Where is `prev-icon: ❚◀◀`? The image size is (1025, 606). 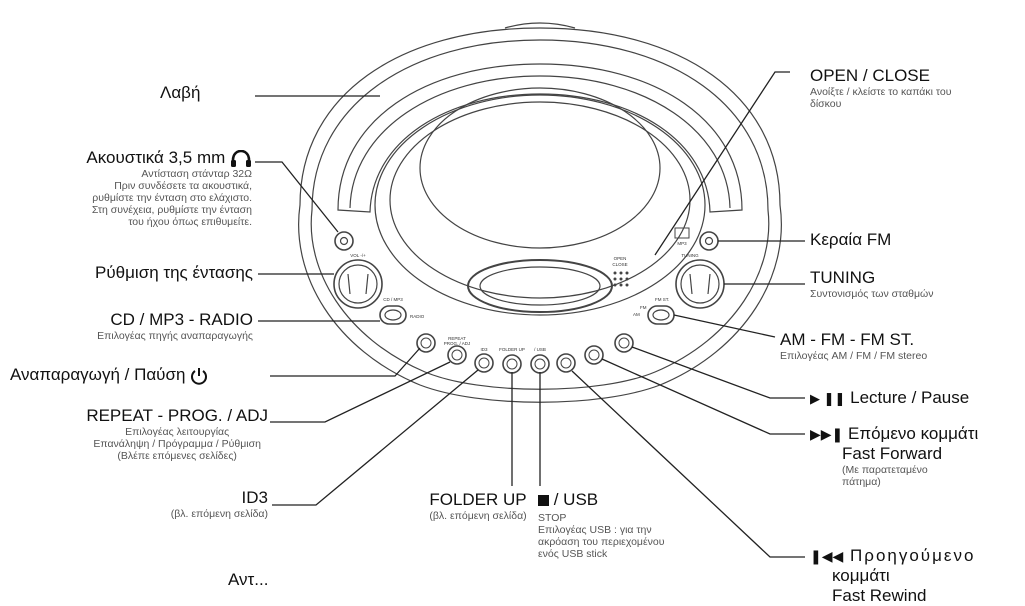 prev-icon: ❚◀◀ is located at coordinates (827, 556).